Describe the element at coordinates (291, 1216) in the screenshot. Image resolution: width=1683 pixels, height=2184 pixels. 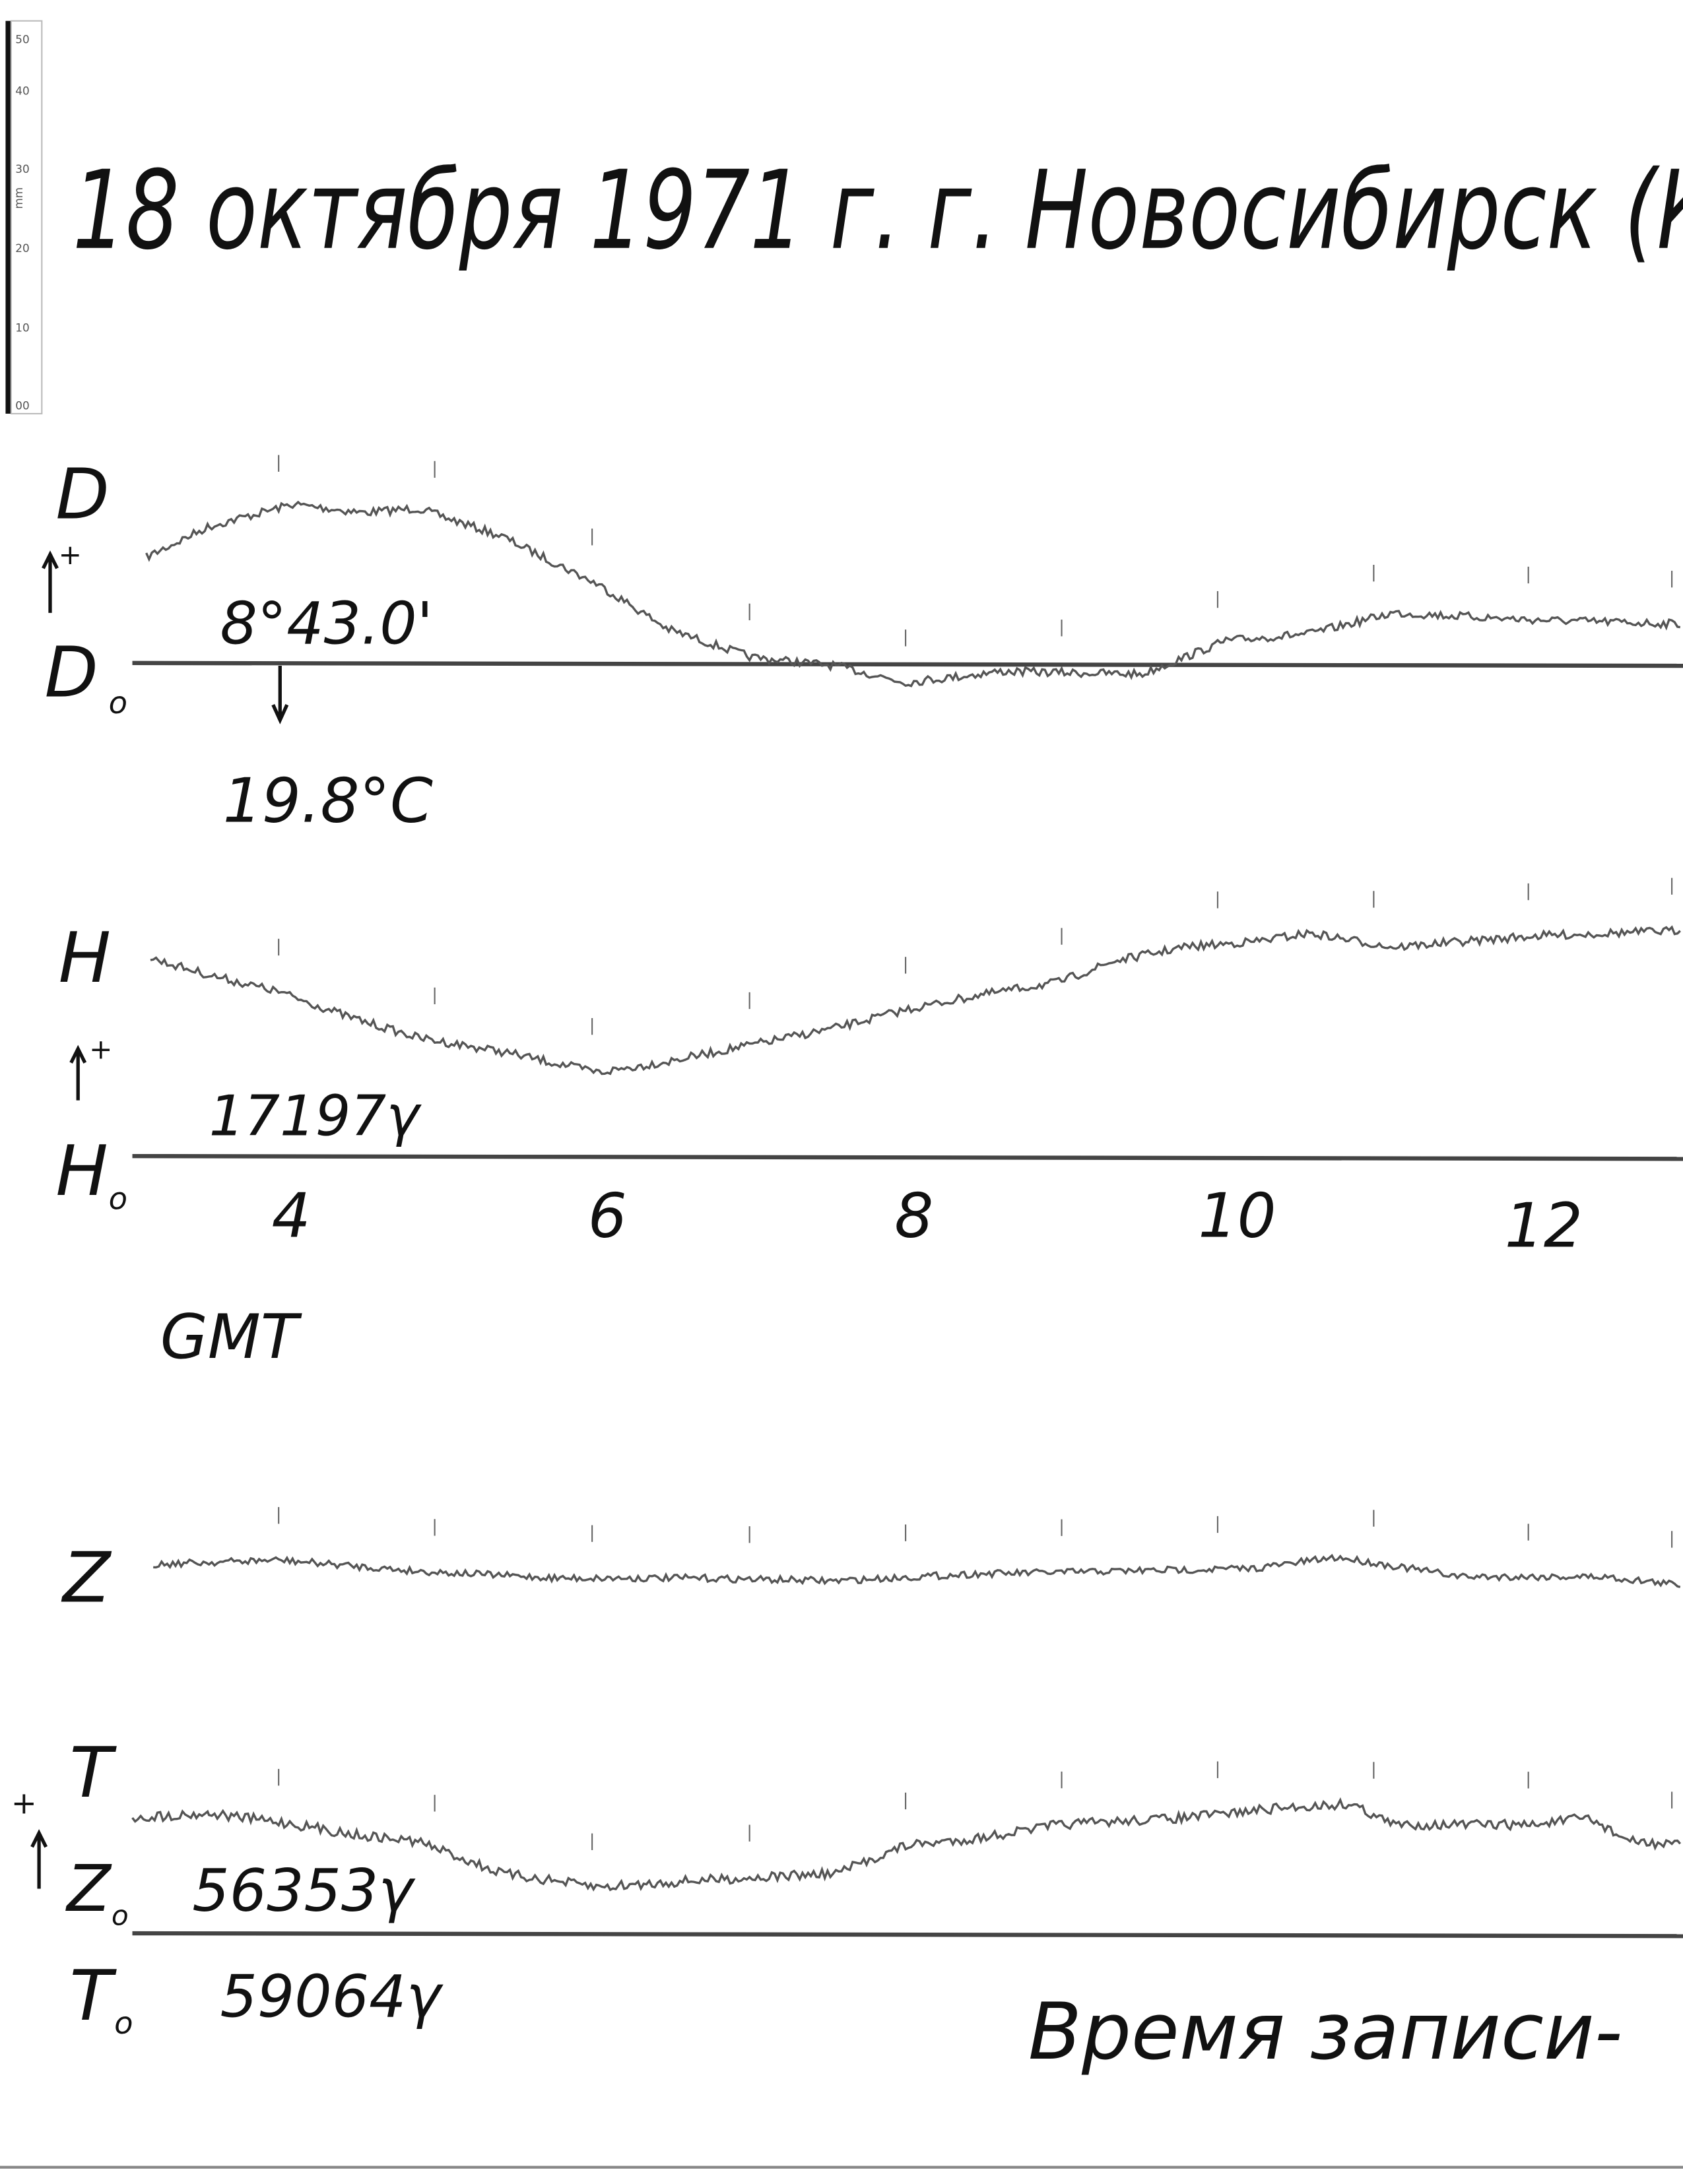
I see `time-tick: 4` at that location.